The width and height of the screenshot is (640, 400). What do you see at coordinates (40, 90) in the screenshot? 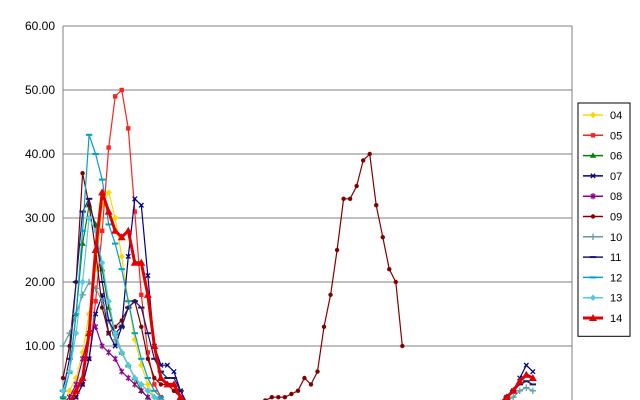
I see `y-tick-label: 50.00` at bounding box center [40, 90].